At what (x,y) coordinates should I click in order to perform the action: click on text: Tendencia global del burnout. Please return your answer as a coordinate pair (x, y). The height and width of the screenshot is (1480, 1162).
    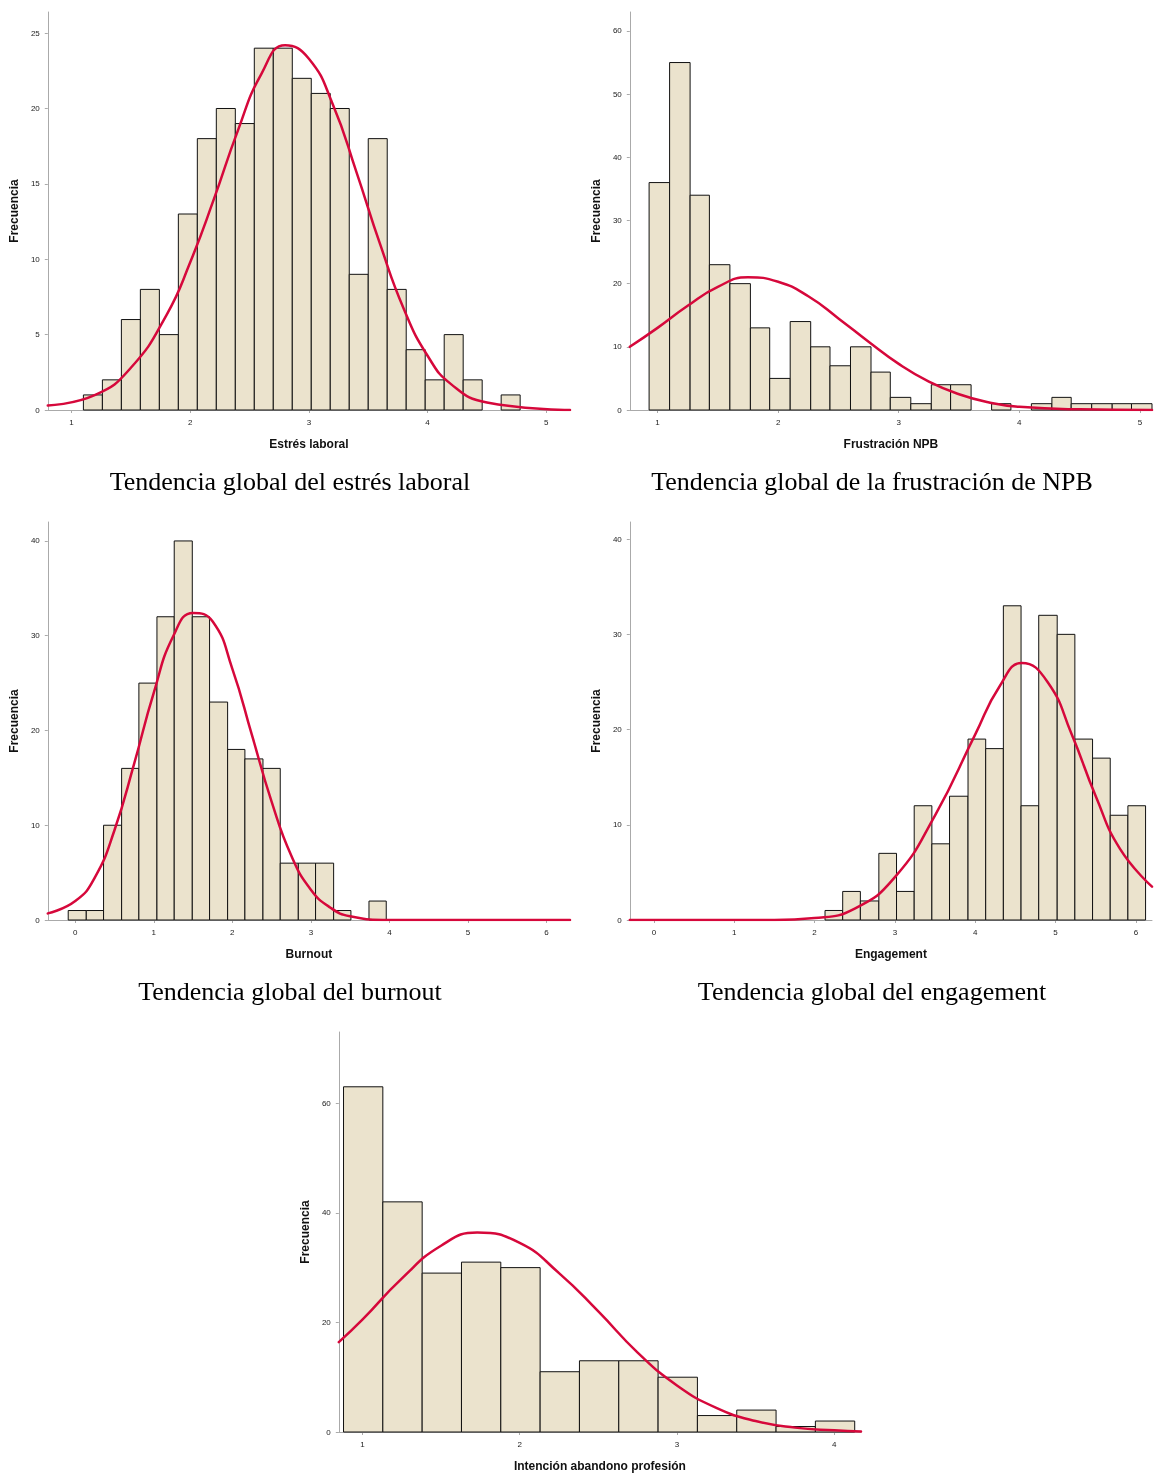
    Looking at the image, I should click on (290, 991).